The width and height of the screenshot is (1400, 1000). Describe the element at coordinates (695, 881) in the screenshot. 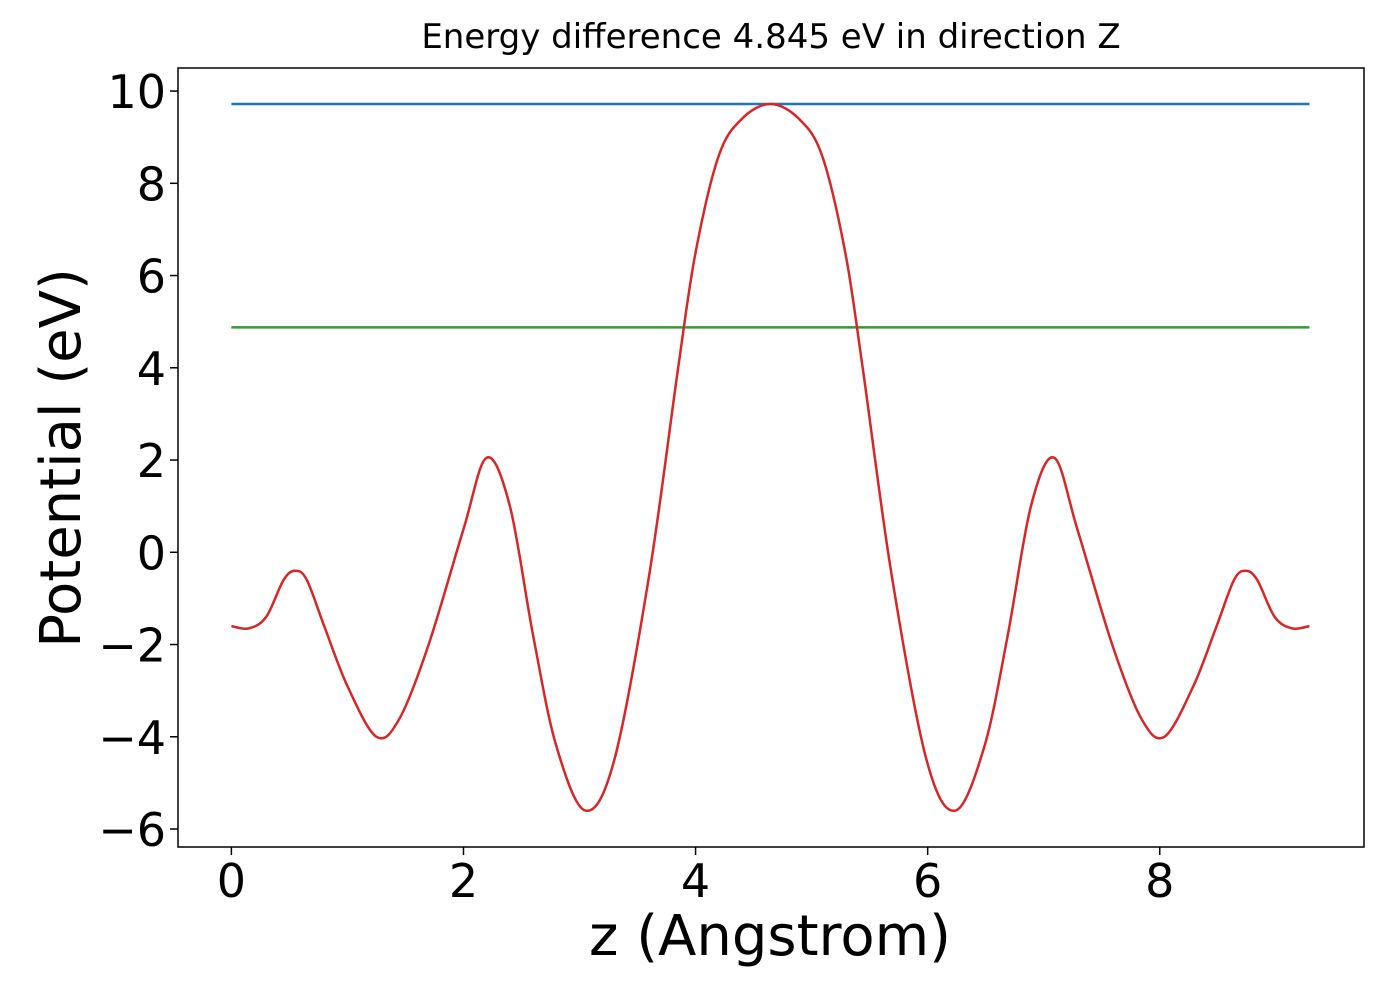

I see `x-tick-label: 4` at that location.